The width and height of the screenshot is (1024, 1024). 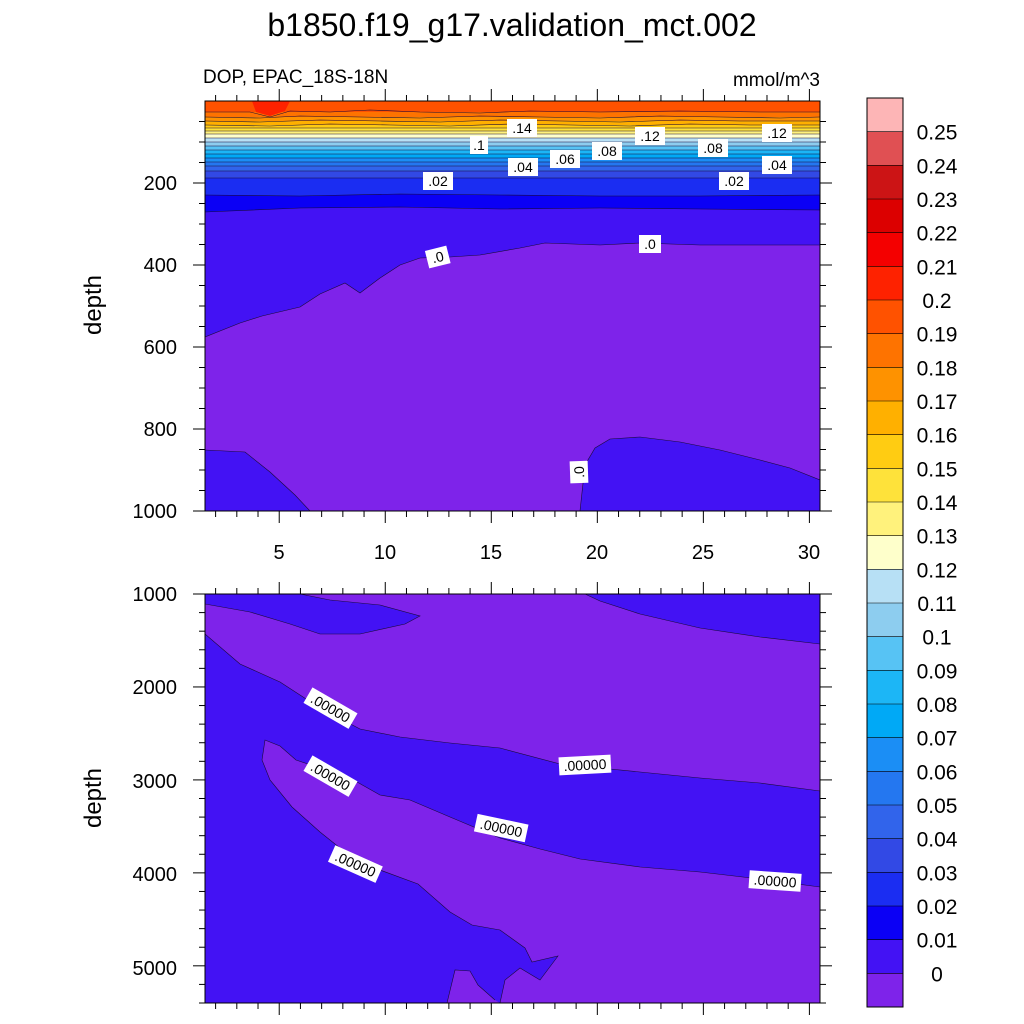 What do you see at coordinates (491, 553) in the screenshot?
I see `x-tick-label: 15` at bounding box center [491, 553].